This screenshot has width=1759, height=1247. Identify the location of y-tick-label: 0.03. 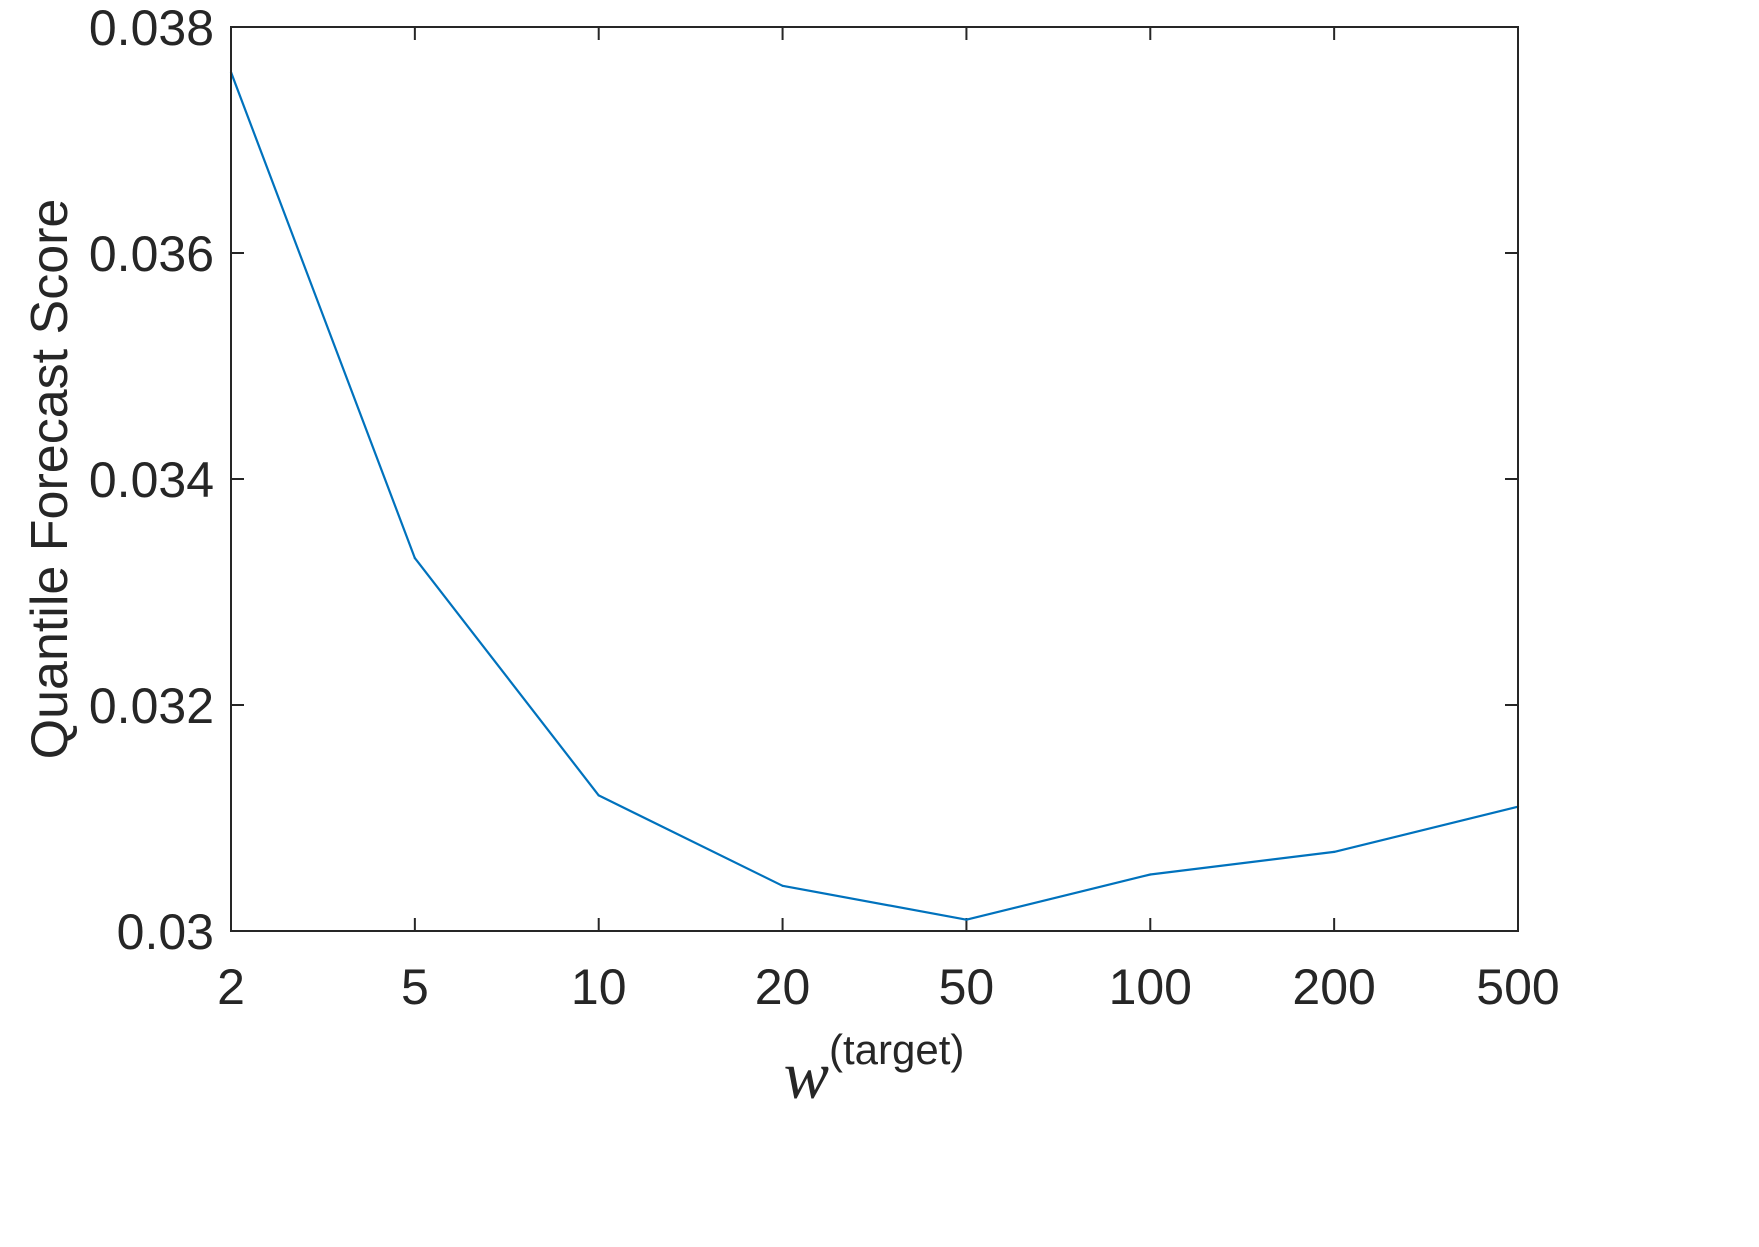
(165, 932).